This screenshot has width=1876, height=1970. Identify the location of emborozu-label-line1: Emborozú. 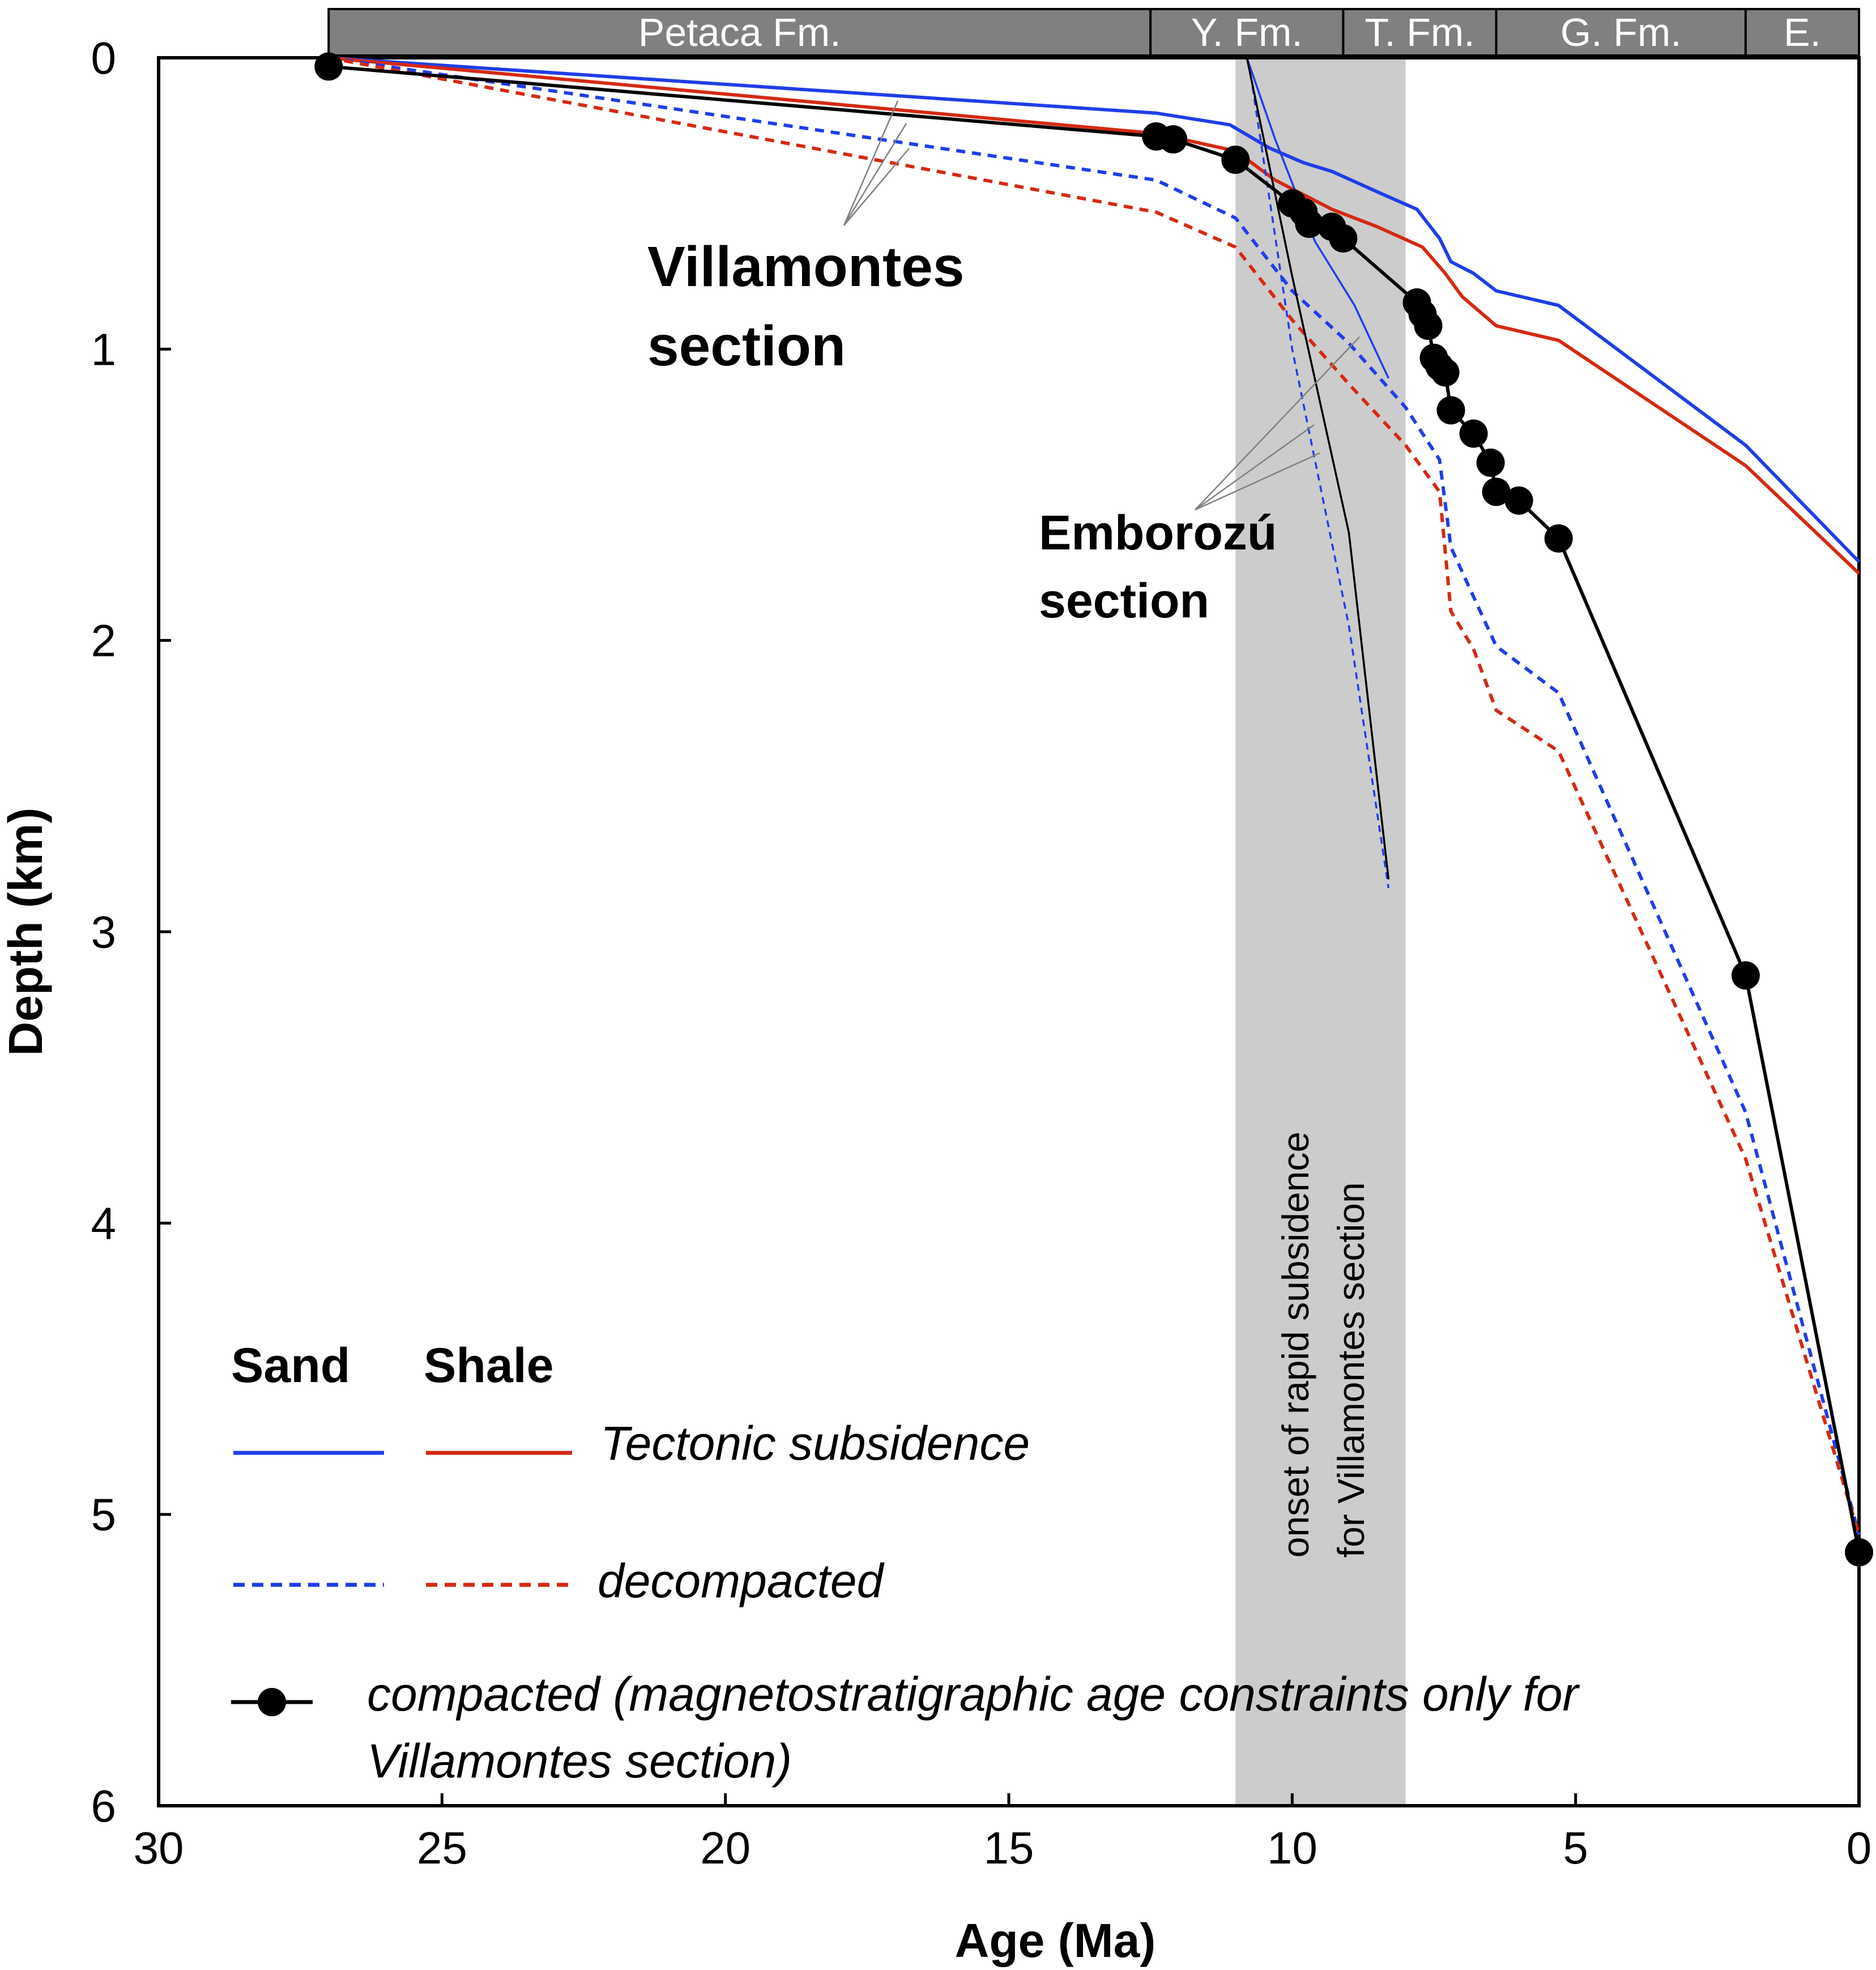
(1158, 533).